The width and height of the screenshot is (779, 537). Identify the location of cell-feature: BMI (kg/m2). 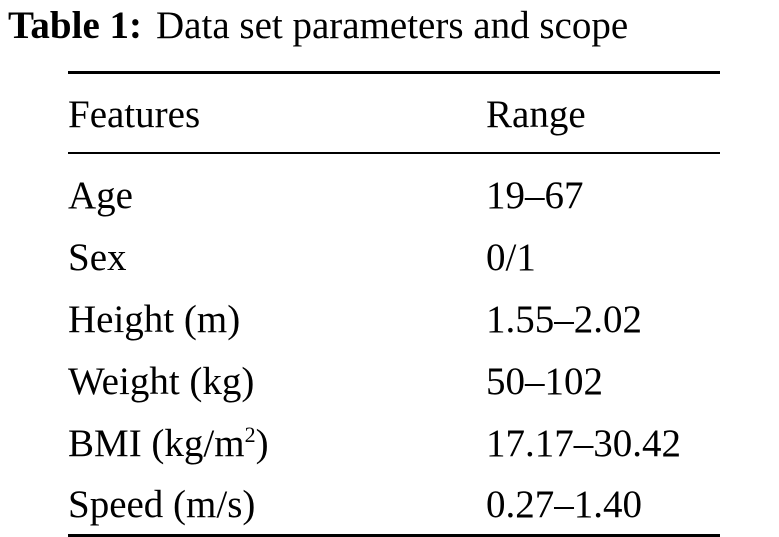
(277, 443).